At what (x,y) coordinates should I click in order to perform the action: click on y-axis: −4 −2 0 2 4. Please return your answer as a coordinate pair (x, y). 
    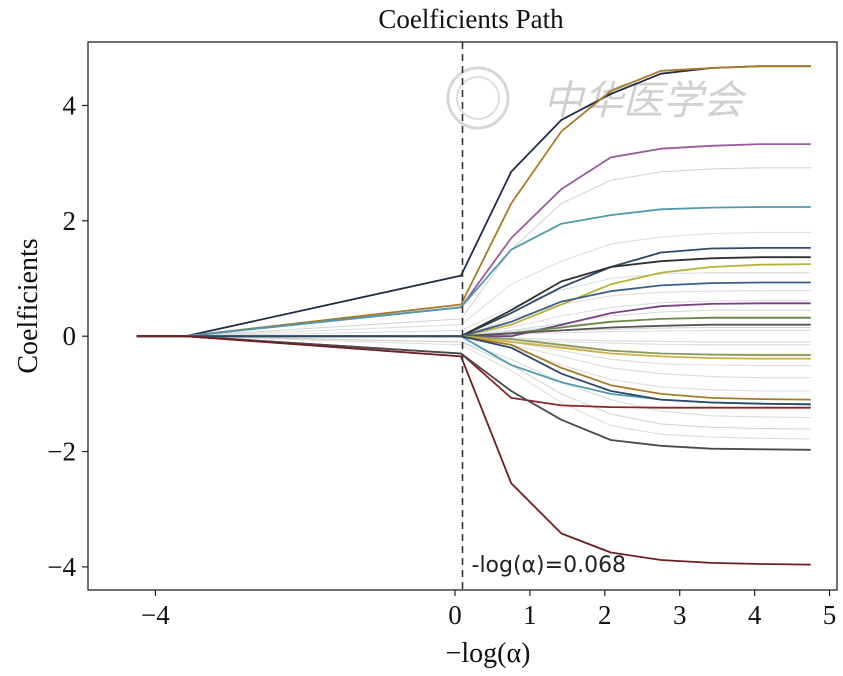
    Looking at the image, I should click on (67, 336).